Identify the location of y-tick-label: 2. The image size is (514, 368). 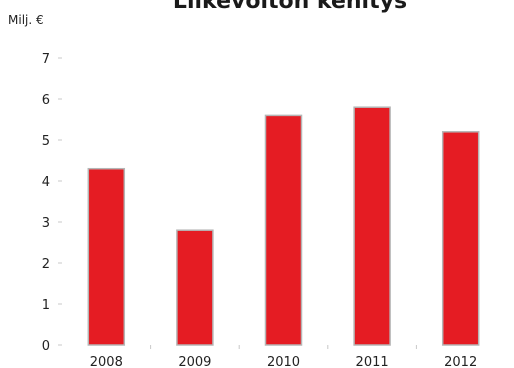
(46, 264).